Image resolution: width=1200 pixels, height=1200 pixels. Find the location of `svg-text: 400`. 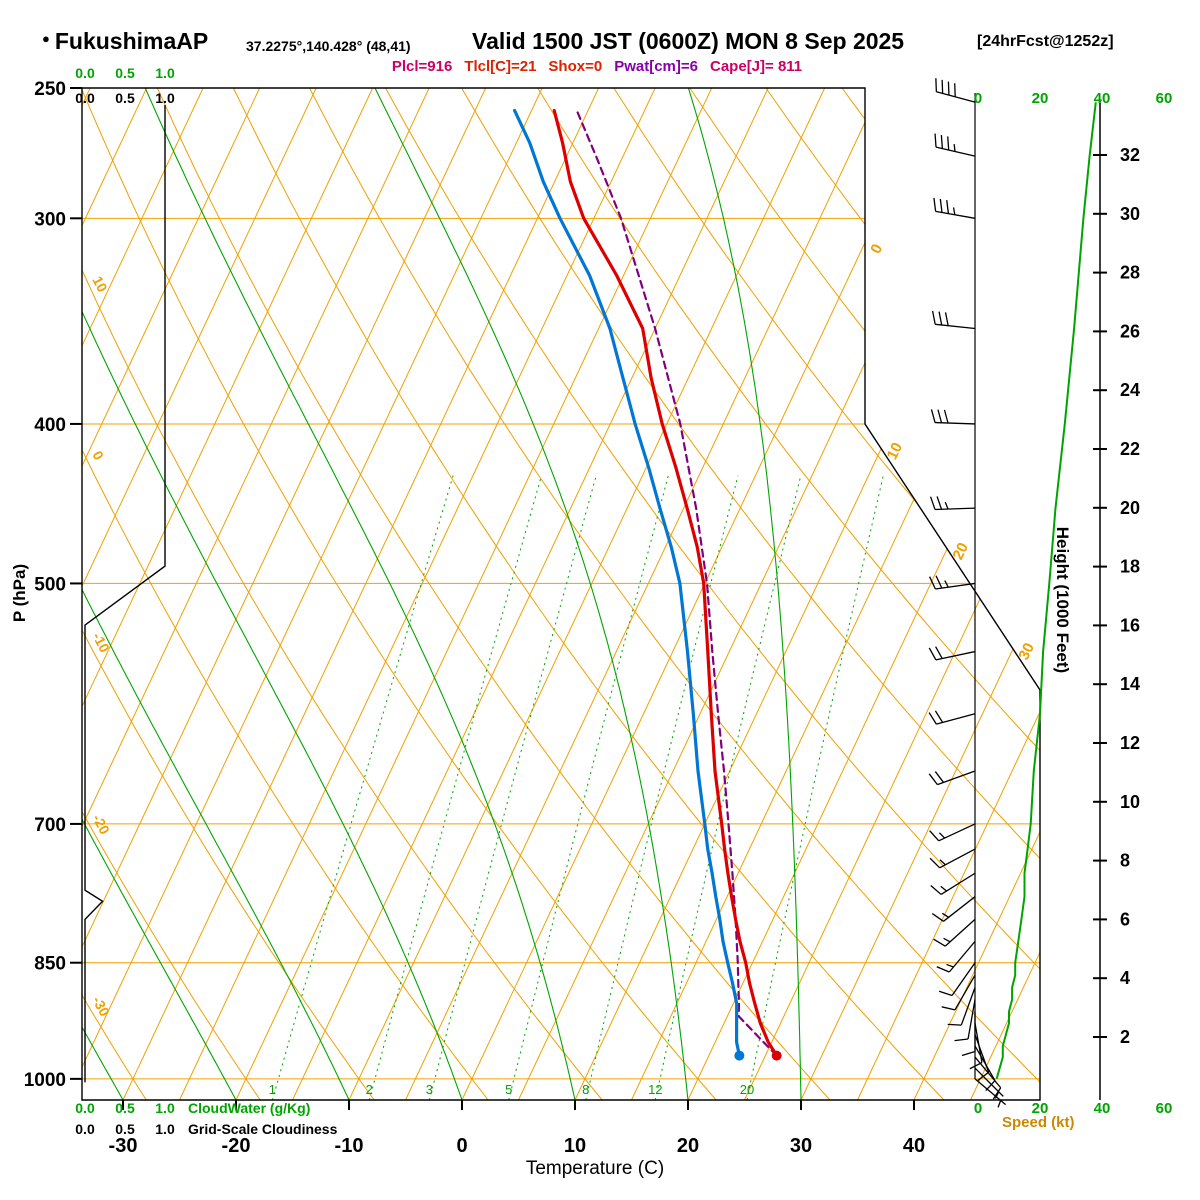

svg-text: 400 is located at coordinates (50, 425).